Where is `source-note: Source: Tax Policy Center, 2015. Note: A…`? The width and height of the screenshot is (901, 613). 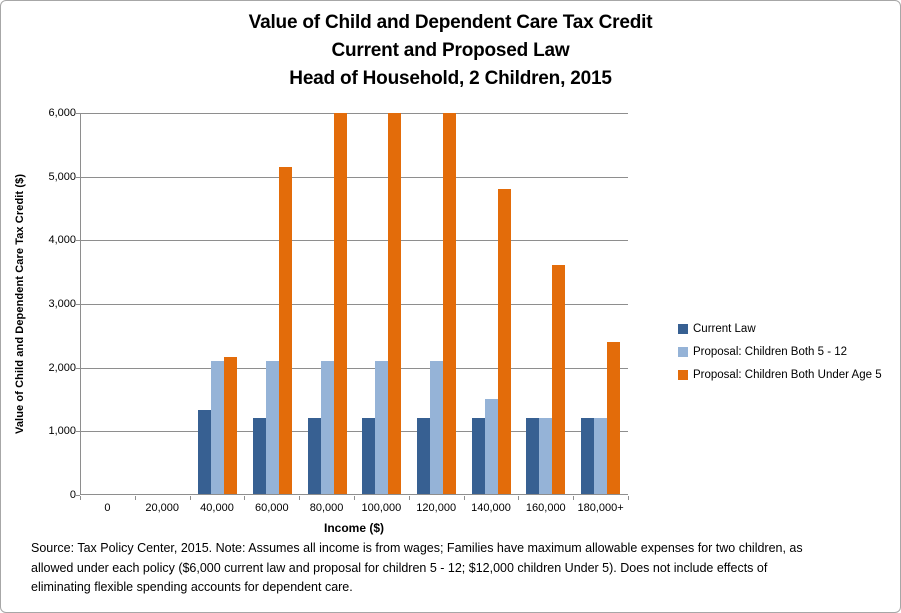 source-note: Source: Tax Policy Center, 2015. Note: A… is located at coordinates (462, 568).